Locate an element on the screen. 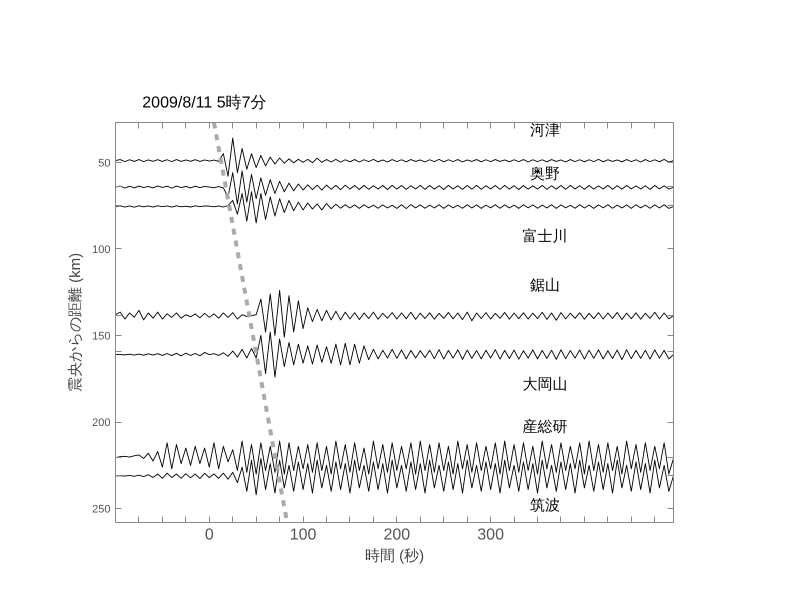  y-tick-label: 250 is located at coordinates (101, 510).